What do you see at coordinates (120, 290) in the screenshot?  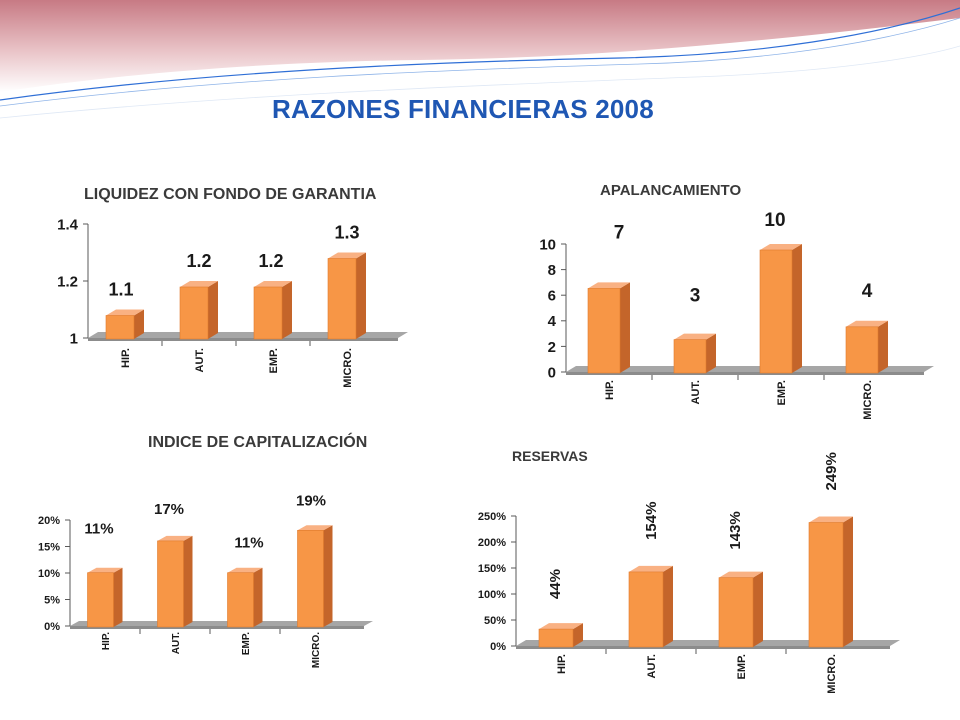 I see `data-label: 1.1` at bounding box center [120, 290].